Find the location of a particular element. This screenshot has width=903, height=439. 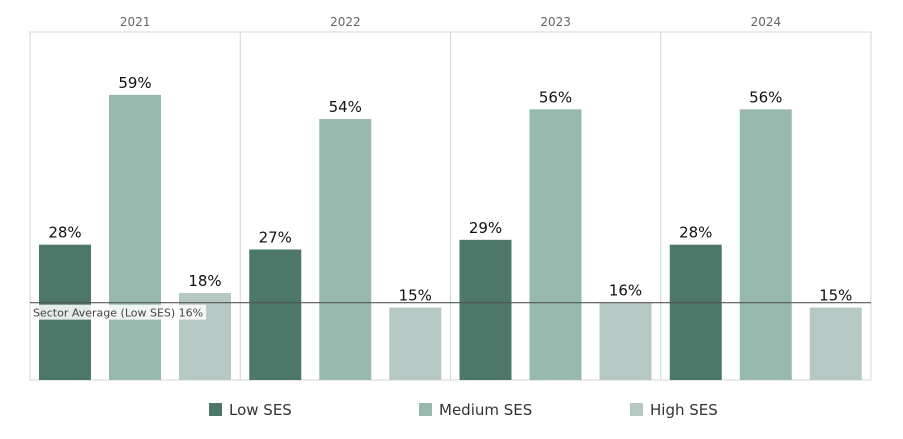

reference-label-background is located at coordinates (119, 312).